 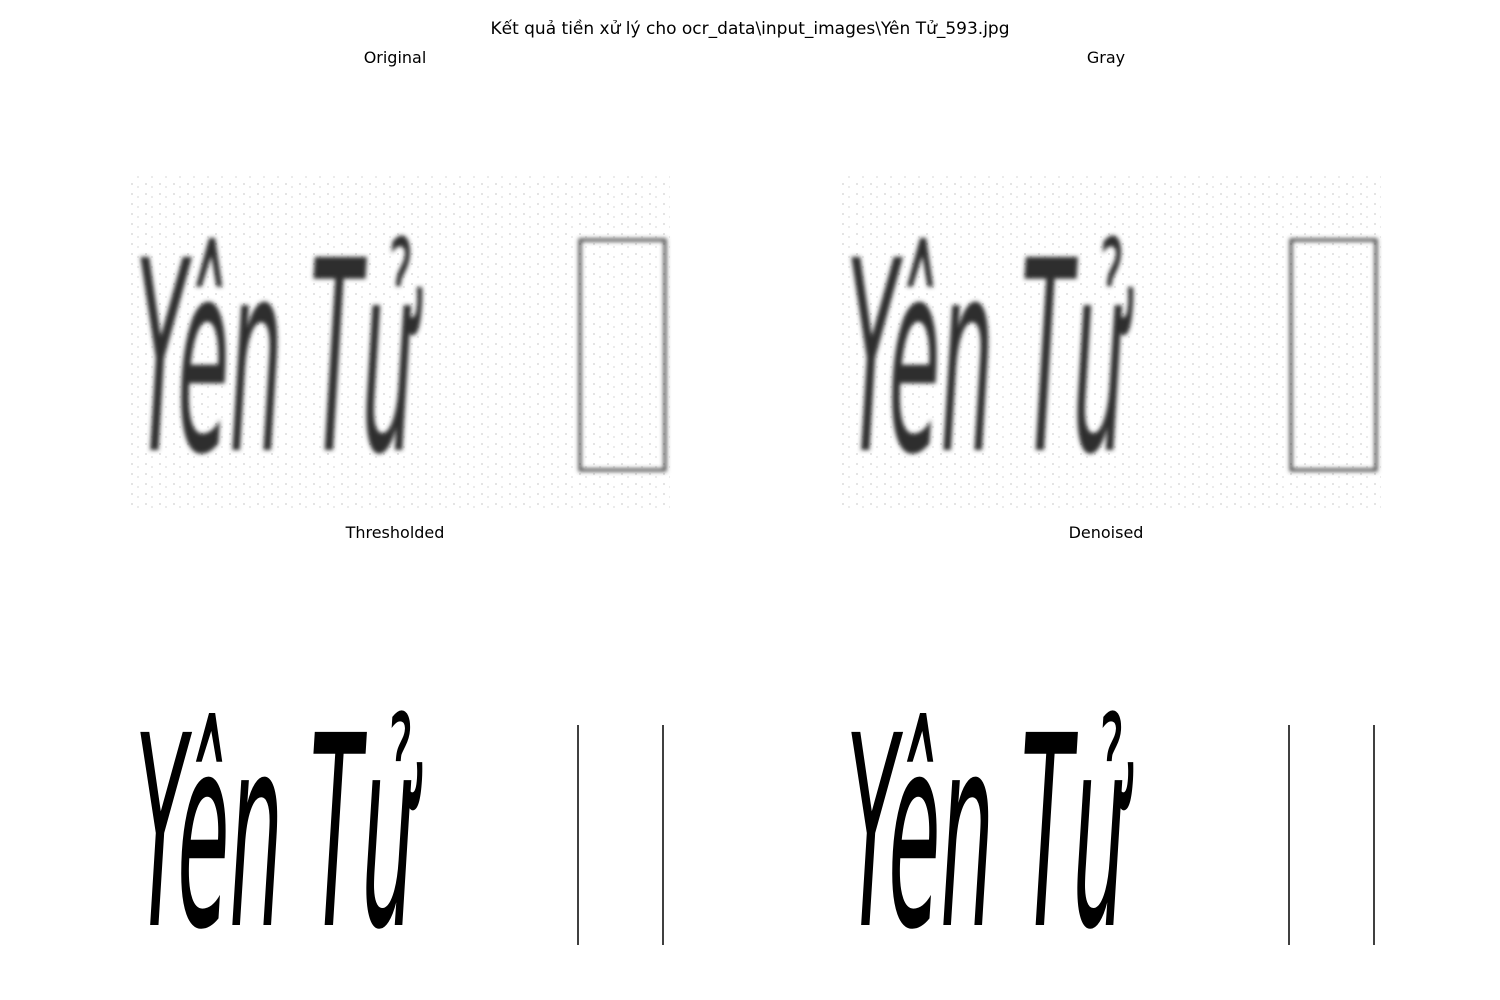 I want to click on panel-original-image: Yên Tử, so click(x=395, y=330).